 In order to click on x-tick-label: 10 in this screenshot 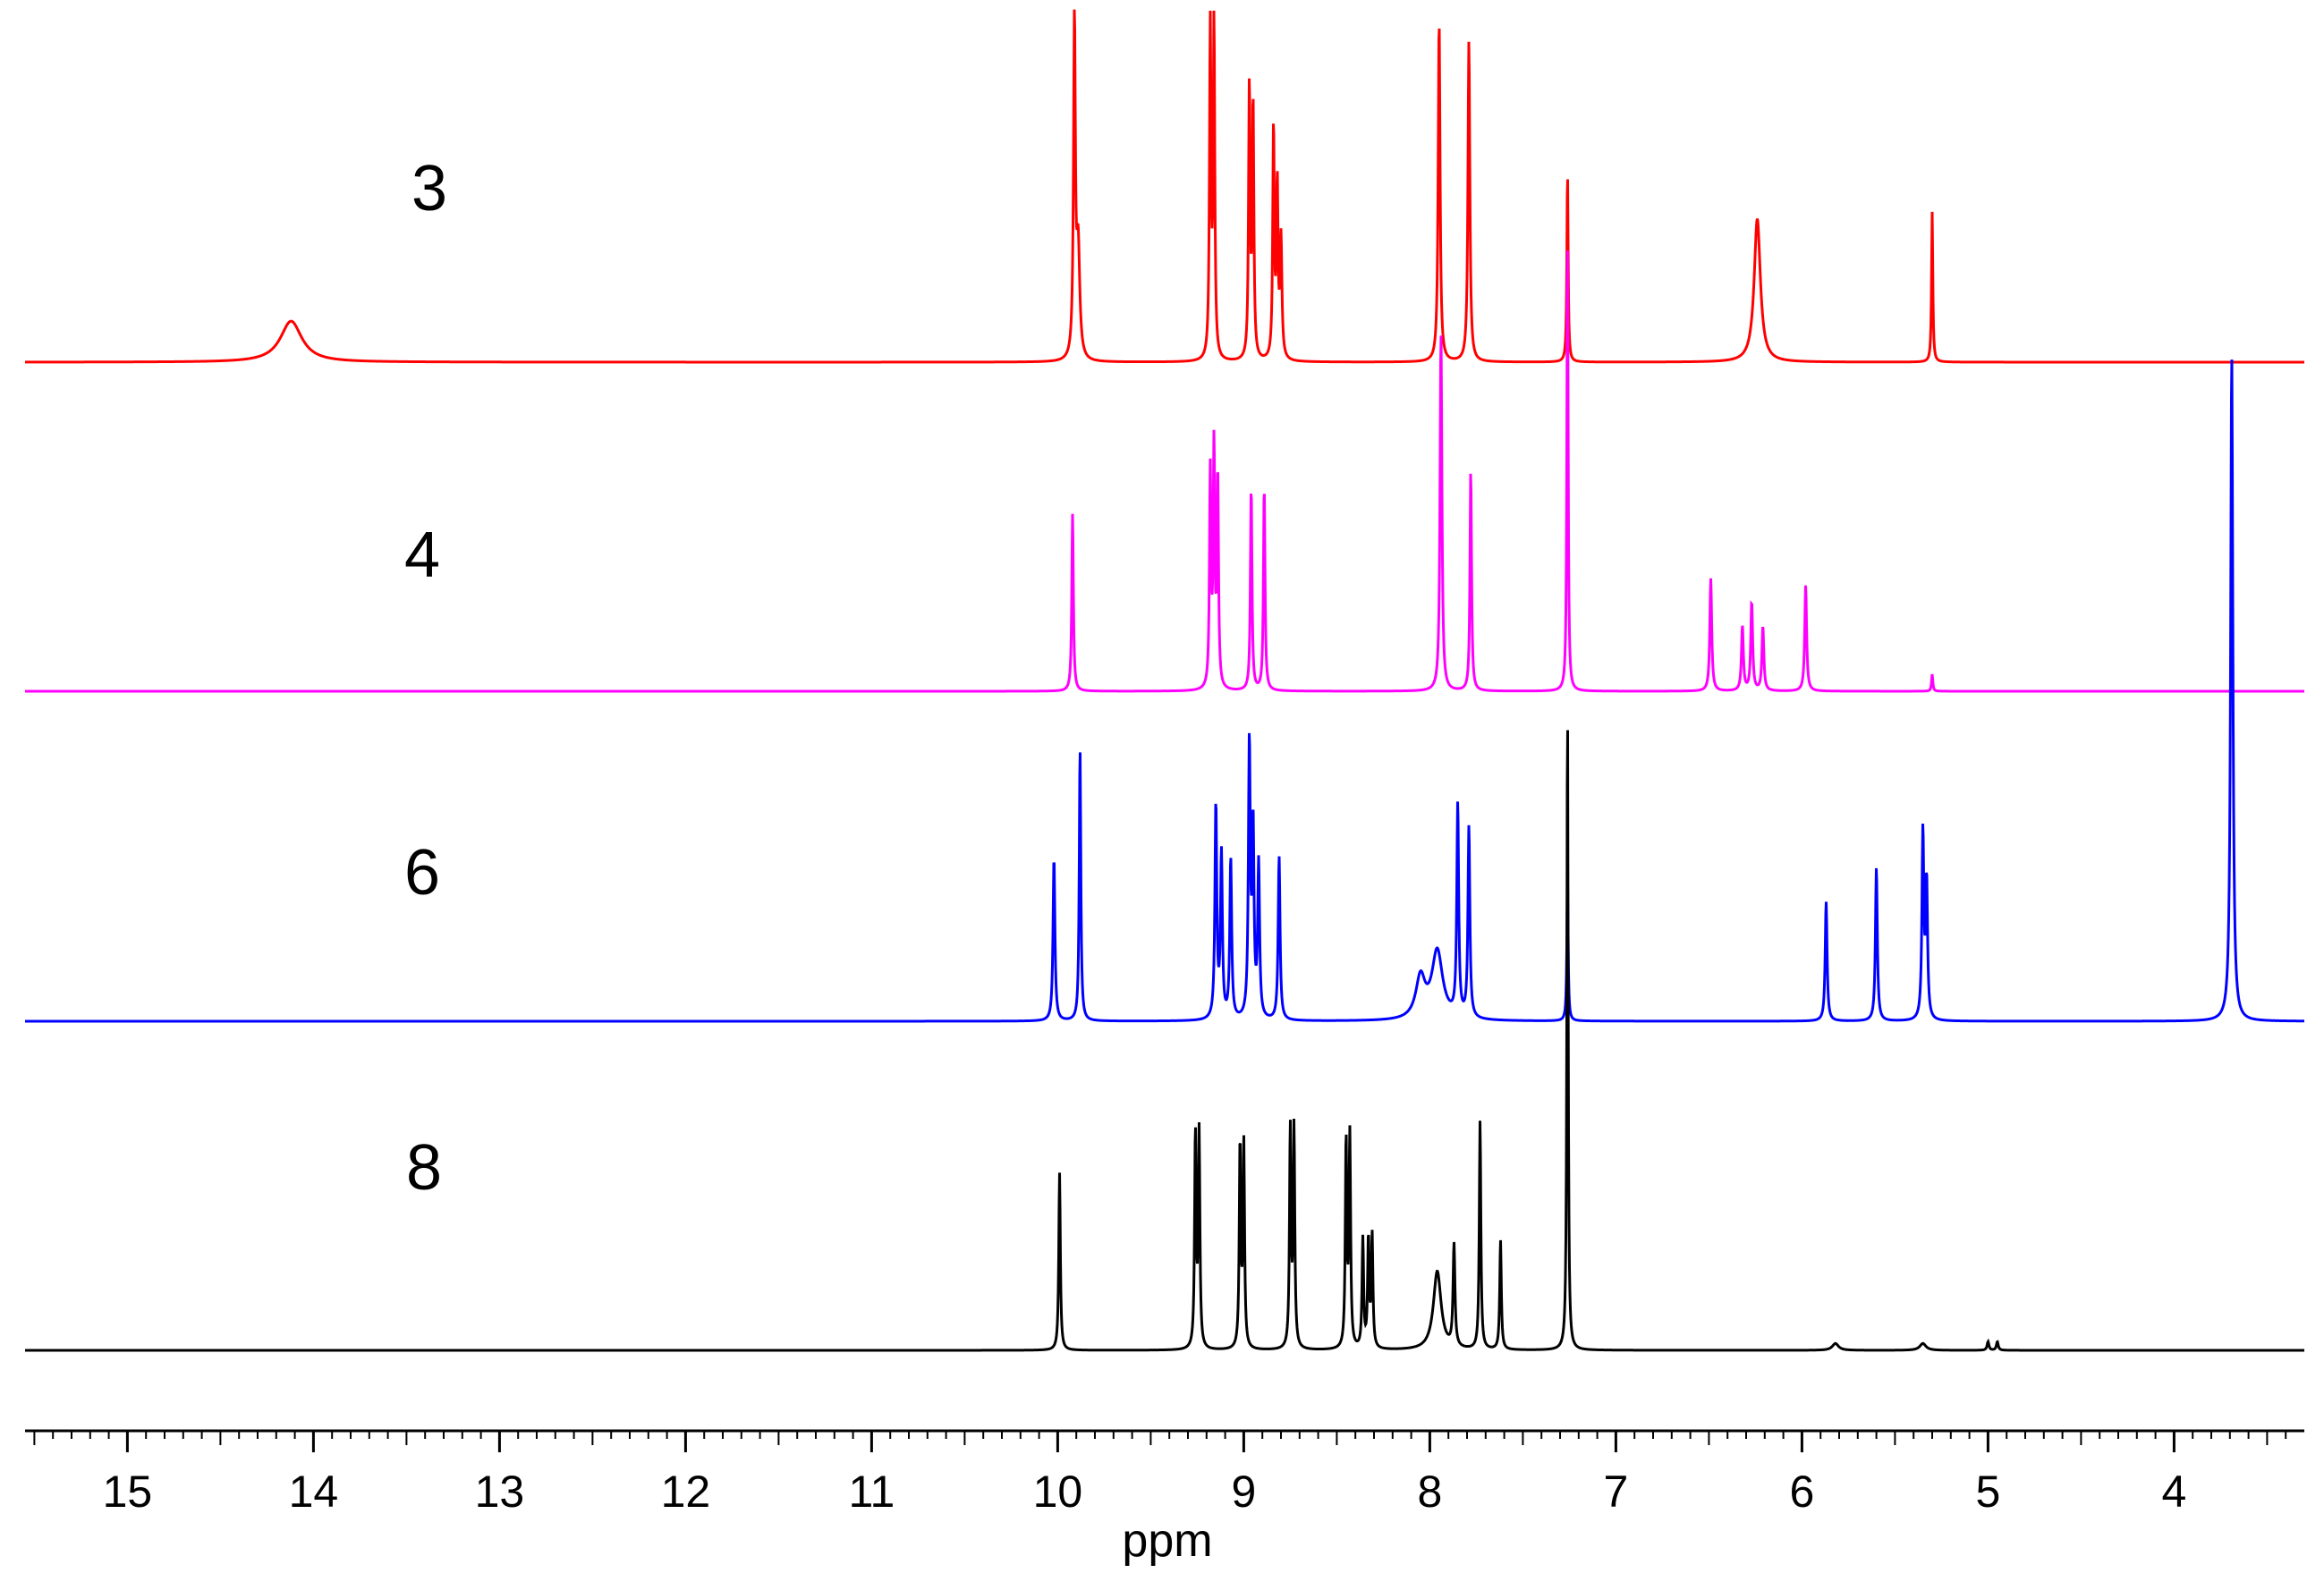, I will do `click(1058, 1492)`.